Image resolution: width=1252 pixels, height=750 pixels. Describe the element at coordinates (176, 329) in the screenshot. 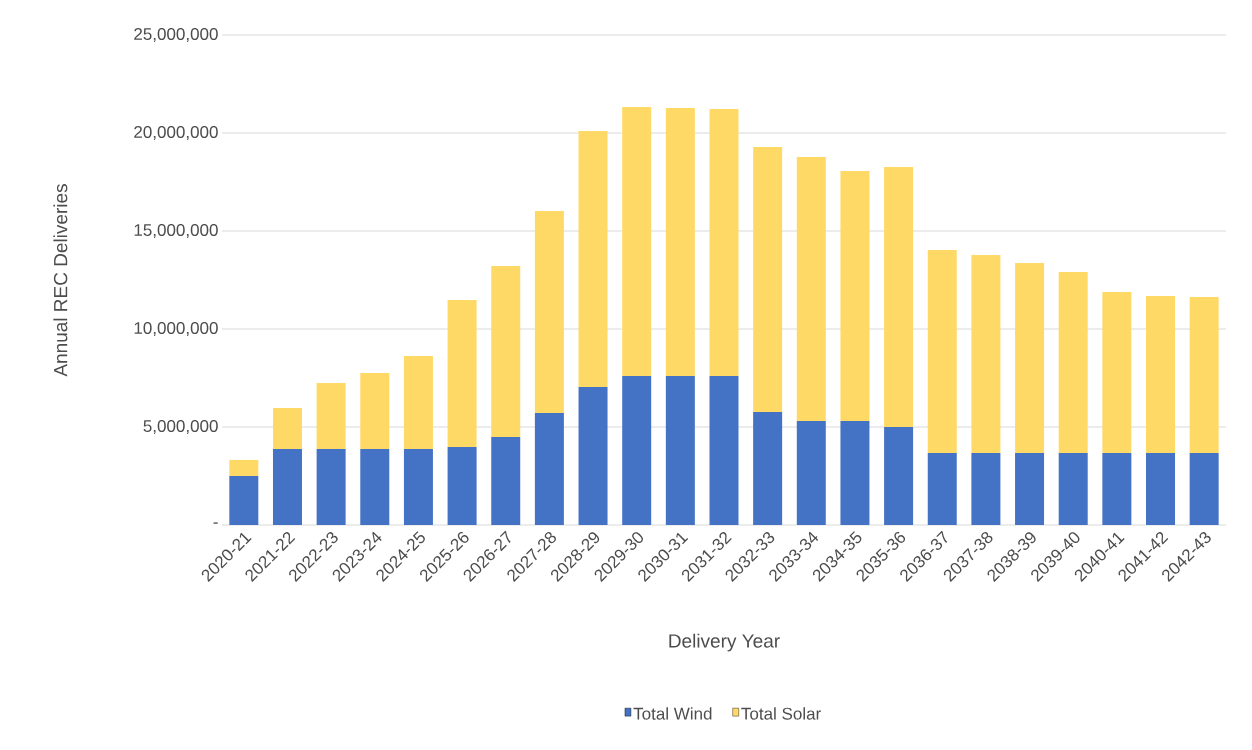

I see `y-tick-label: 10,000,000` at that location.